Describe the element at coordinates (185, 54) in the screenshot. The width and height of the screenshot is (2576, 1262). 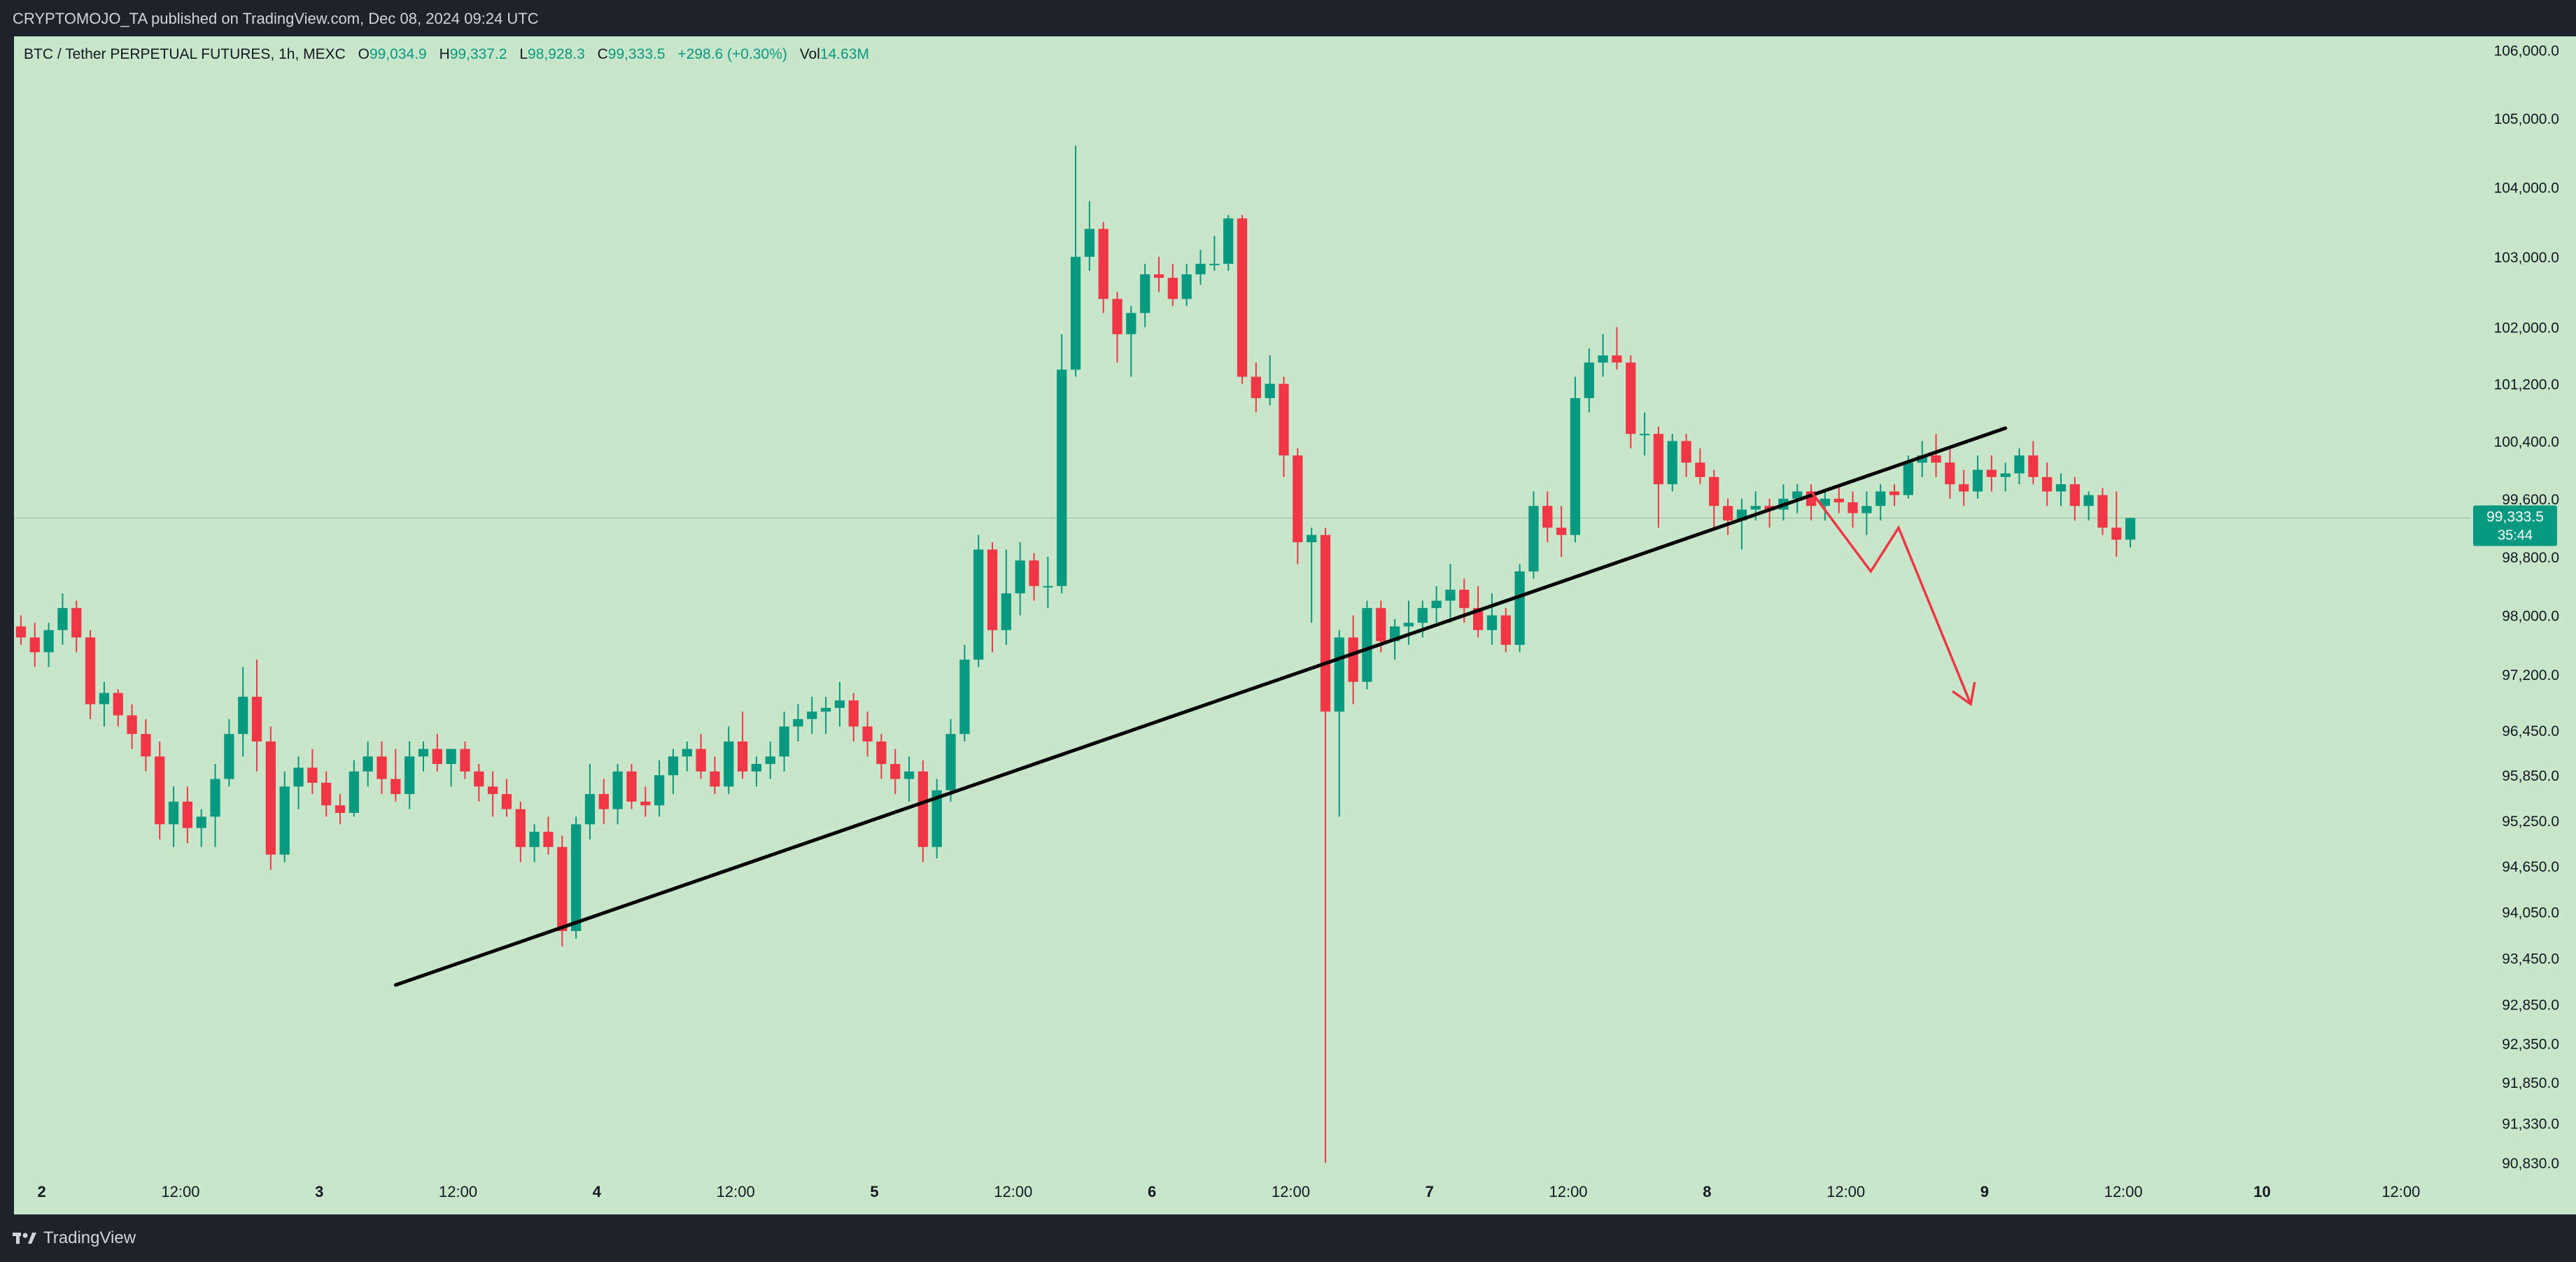
I see `symbol-title: BTC / Tether PERPETUAL FUTURES, 1h, MEXC` at that location.